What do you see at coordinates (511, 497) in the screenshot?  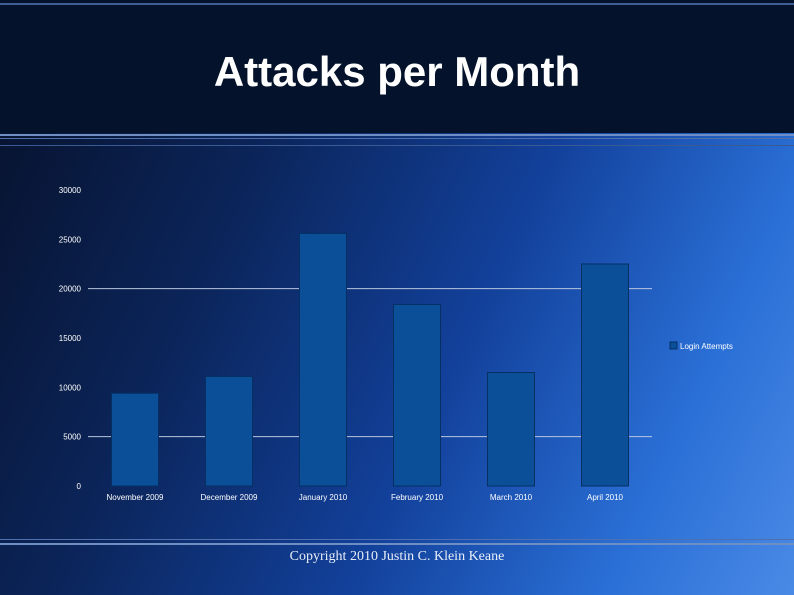 I see `x-tick-label: March 2010` at bounding box center [511, 497].